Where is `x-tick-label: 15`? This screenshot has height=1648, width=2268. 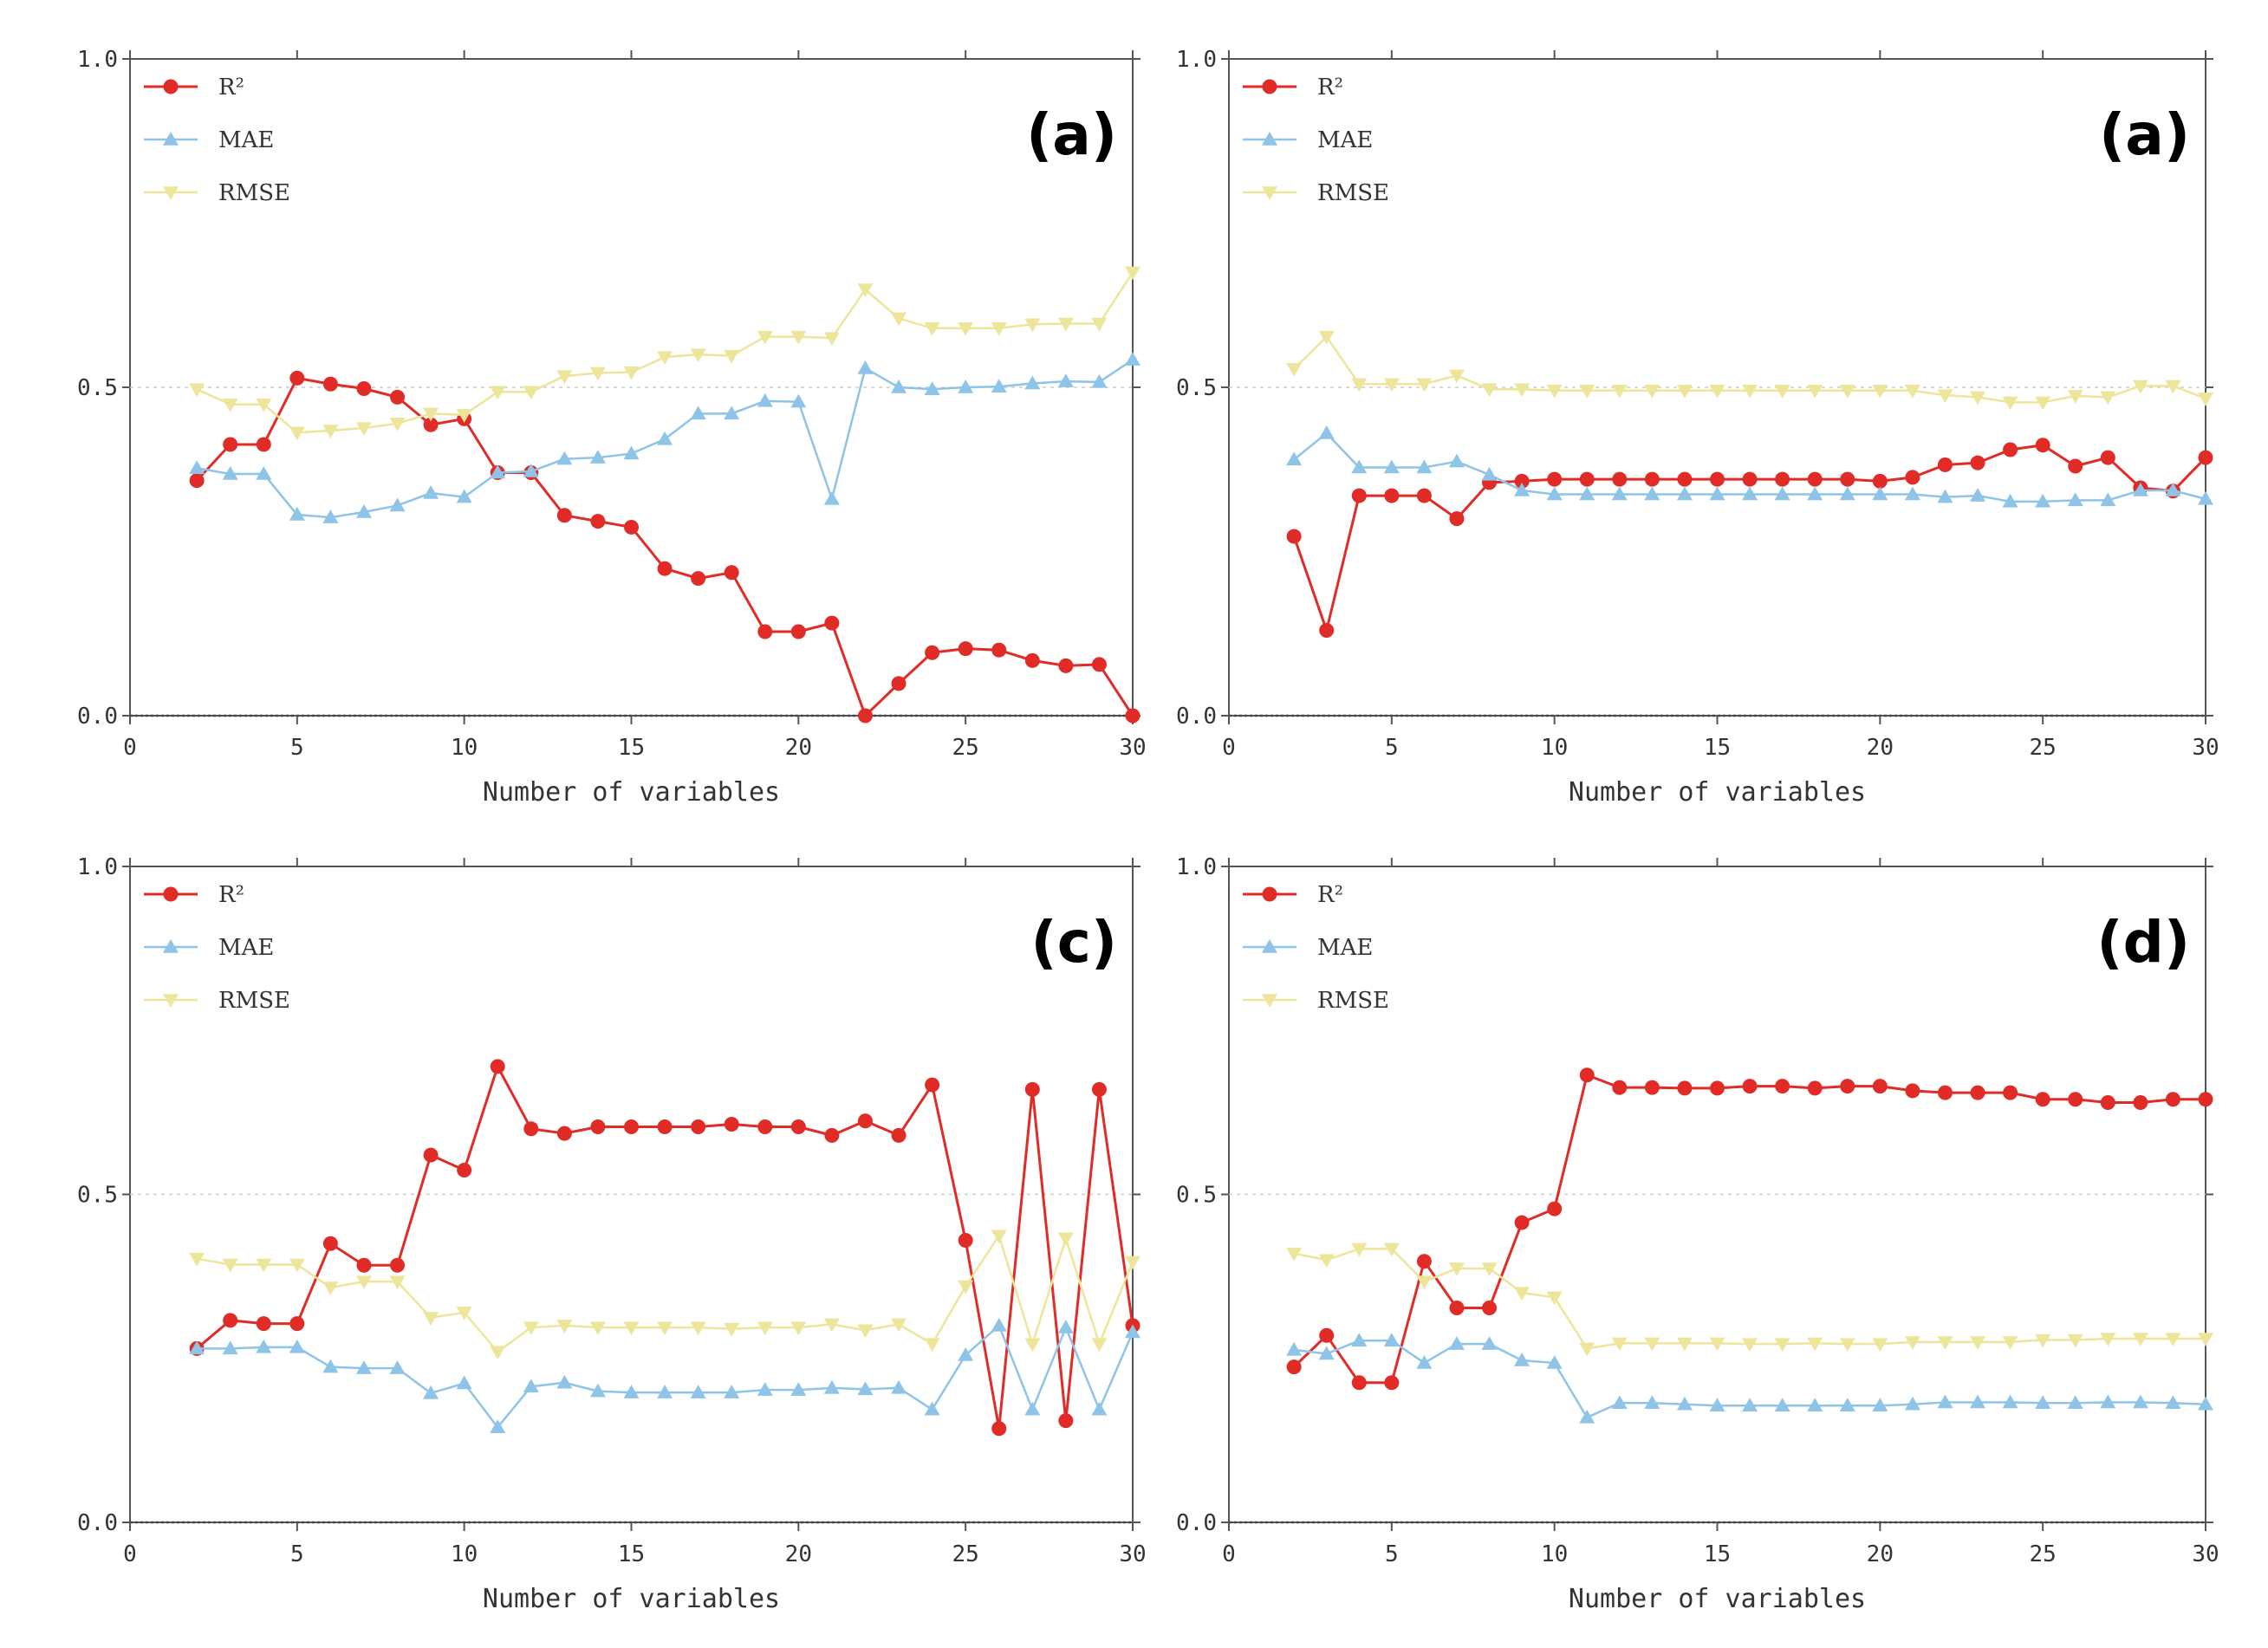 x-tick-label: 15 is located at coordinates (1717, 1554).